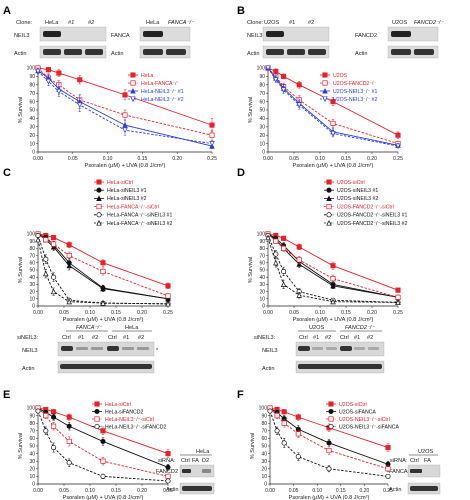  Describe the element at coordinates (127, 199) in the screenshot. I see `legend-label: HeLa-siNEIL3 #2` at that location.